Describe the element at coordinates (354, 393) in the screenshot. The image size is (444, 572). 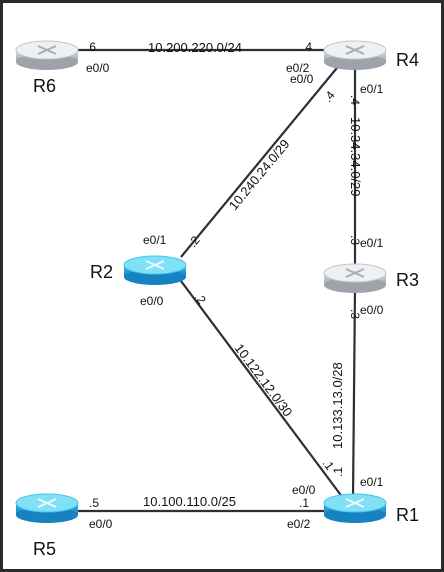
I see `link-r3-r1` at that location.